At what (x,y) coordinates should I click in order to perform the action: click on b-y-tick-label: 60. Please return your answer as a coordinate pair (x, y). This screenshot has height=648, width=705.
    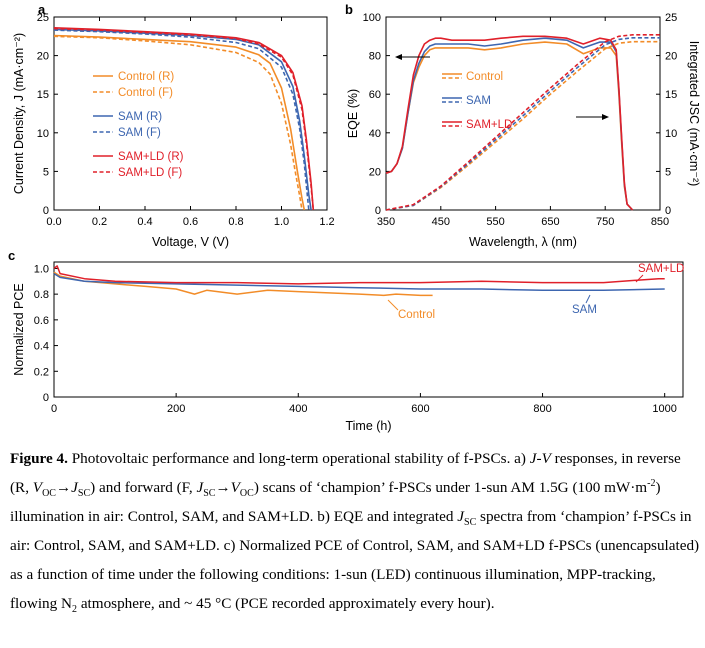
    Looking at the image, I should click on (375, 95).